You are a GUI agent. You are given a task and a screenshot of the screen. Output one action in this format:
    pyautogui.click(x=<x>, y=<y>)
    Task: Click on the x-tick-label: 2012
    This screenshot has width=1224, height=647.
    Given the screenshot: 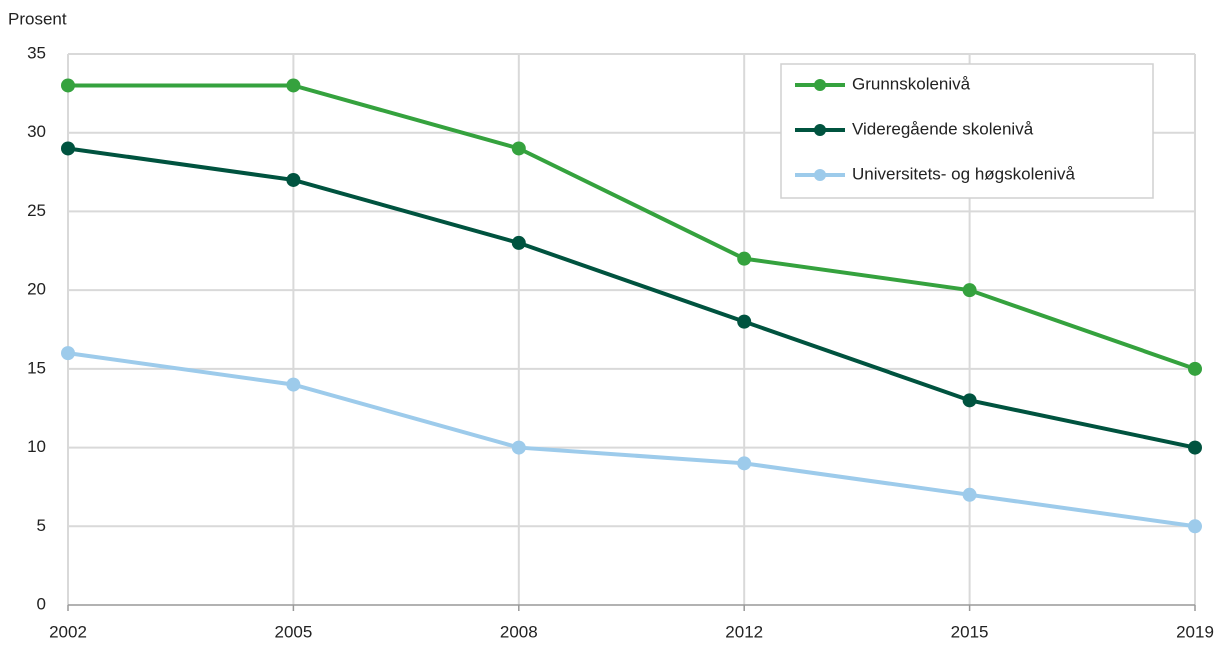 What is the action you would take?
    pyautogui.click(x=744, y=631)
    